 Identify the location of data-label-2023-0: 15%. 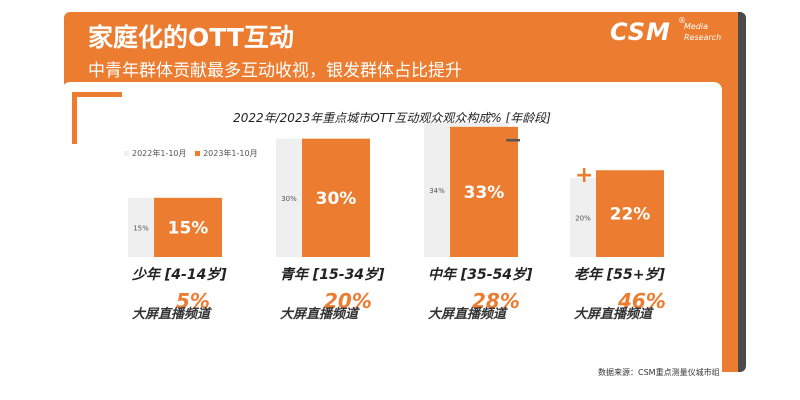
(188, 228).